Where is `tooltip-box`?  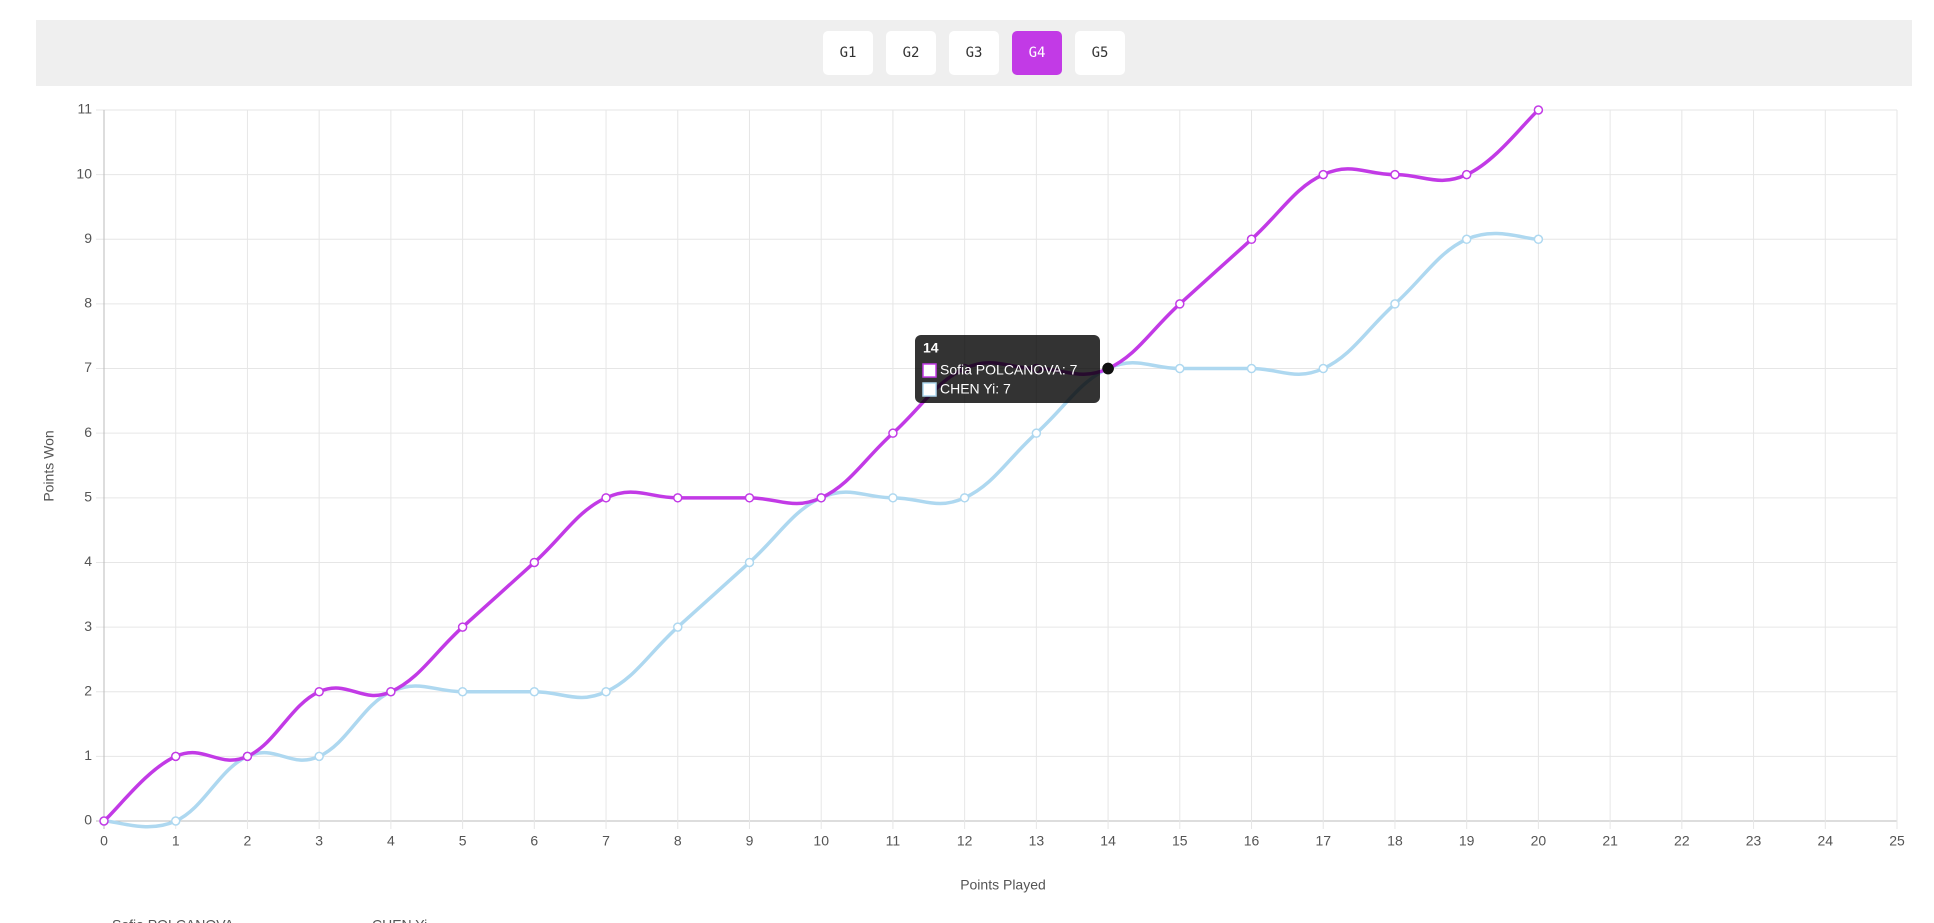 tooltip-box is located at coordinates (1007, 369).